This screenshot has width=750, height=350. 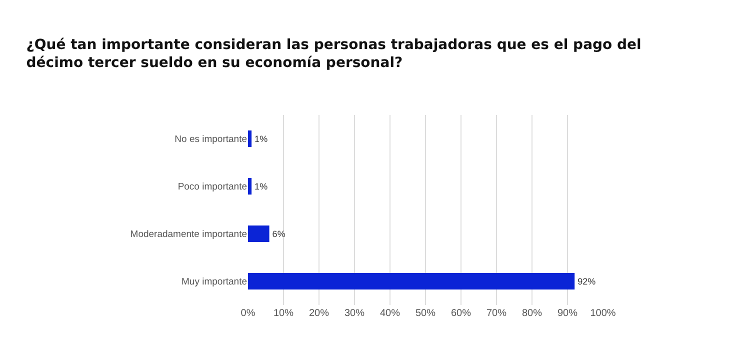 I want to click on x-tick-label: 10%, so click(x=283, y=313).